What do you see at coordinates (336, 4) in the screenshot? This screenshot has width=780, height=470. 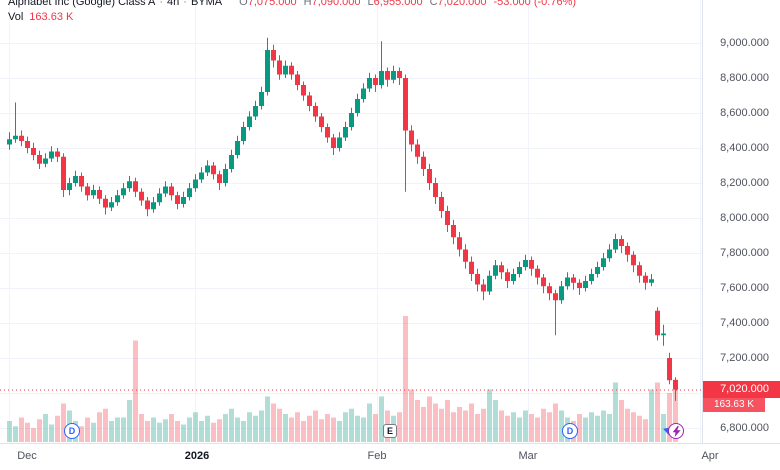 I see `high-value: 7,090.000` at bounding box center [336, 4].